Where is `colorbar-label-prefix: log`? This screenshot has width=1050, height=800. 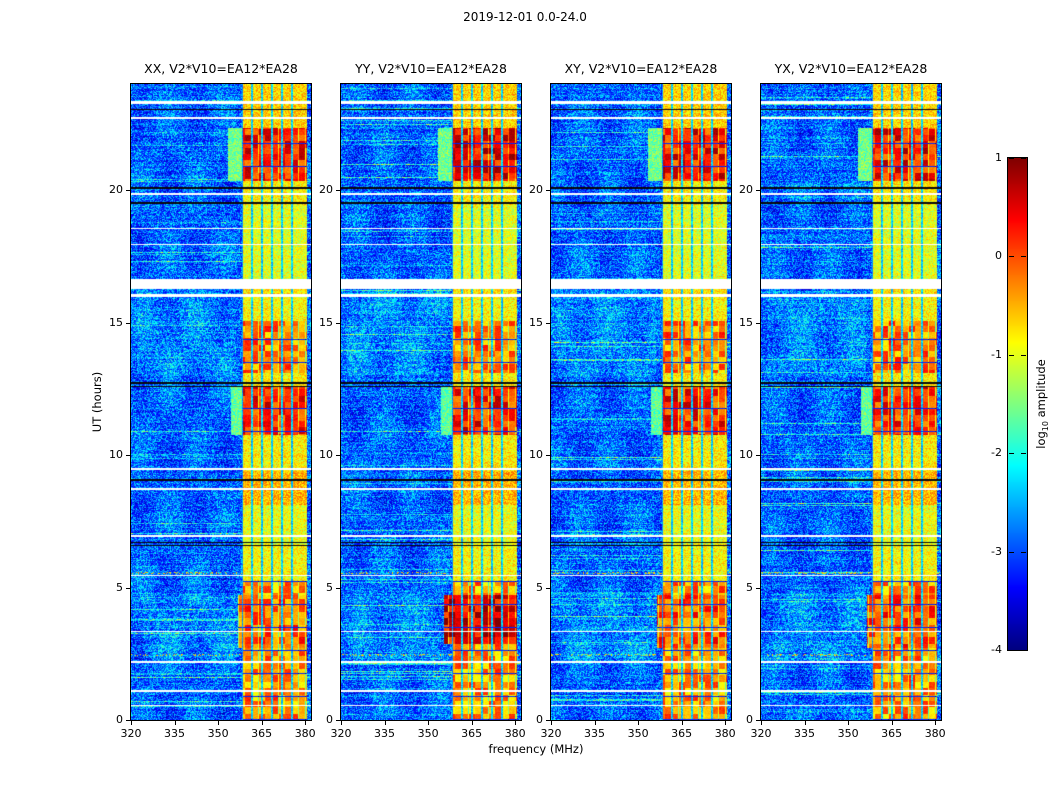 colorbar-label-prefix: log is located at coordinates (1040, 440).